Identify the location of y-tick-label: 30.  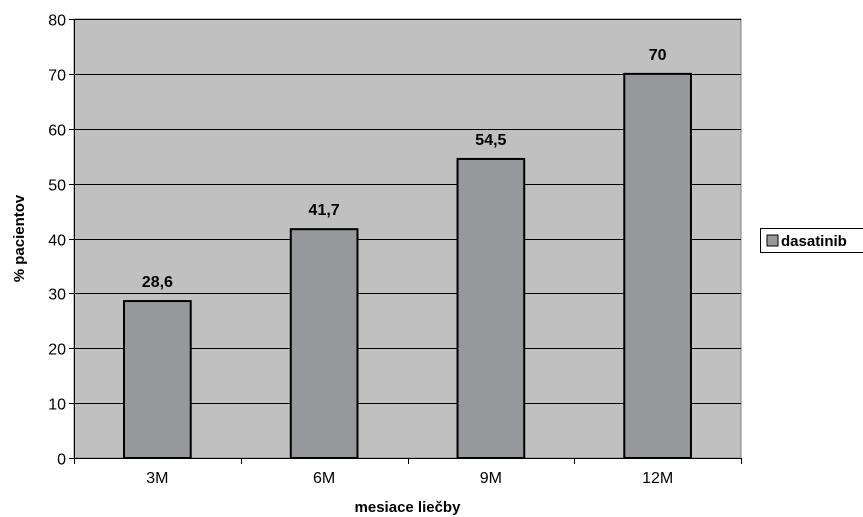
(57, 295).